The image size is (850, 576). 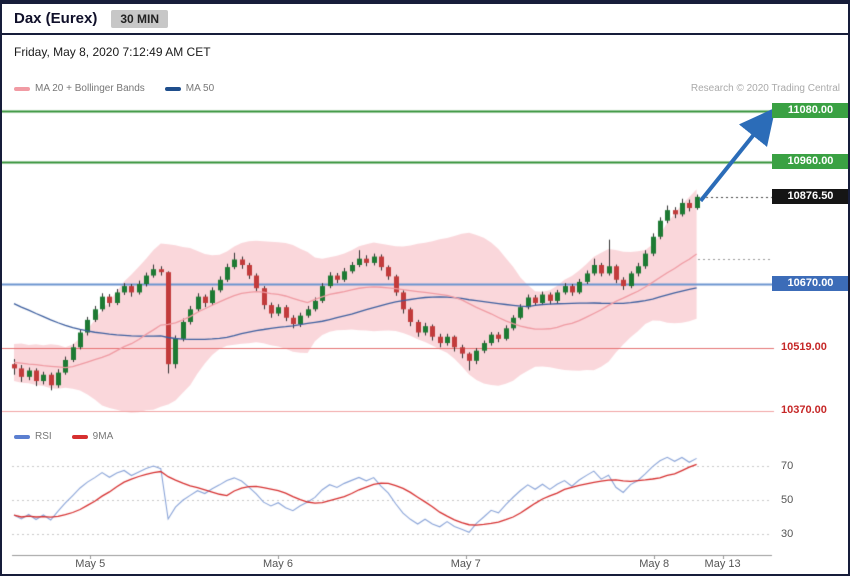 I want to click on rsi-legend: RSI 9MA, so click(x=73, y=436).